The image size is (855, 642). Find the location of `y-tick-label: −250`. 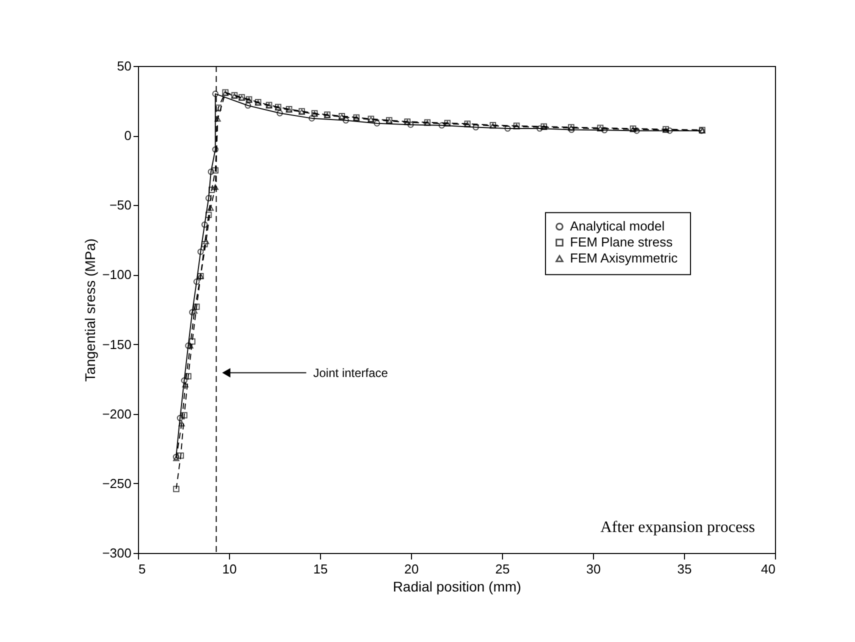

y-tick-label: −250 is located at coordinates (117, 483).